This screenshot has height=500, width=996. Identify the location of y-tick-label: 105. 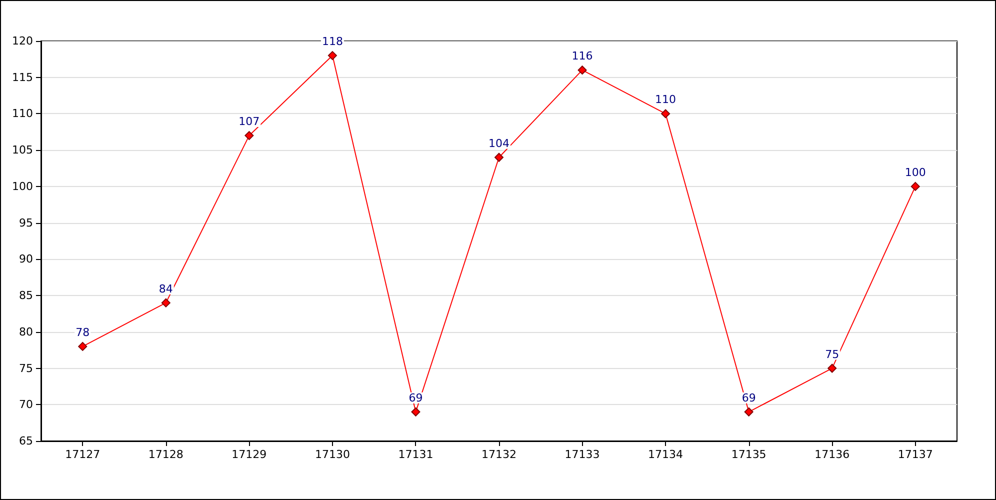
(22, 150).